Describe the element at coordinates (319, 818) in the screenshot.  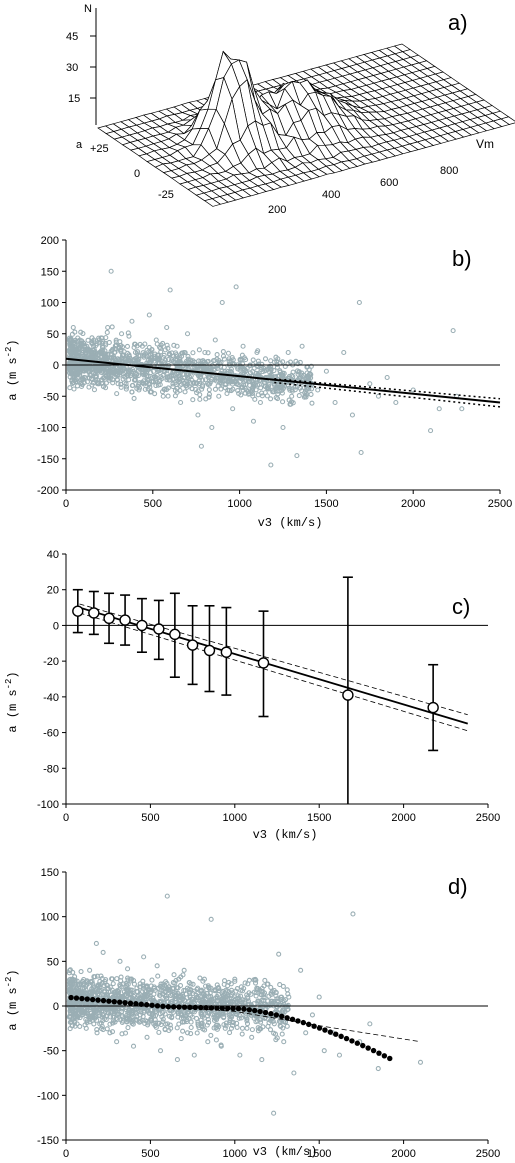
I see `x-tick-label: 1500` at that location.